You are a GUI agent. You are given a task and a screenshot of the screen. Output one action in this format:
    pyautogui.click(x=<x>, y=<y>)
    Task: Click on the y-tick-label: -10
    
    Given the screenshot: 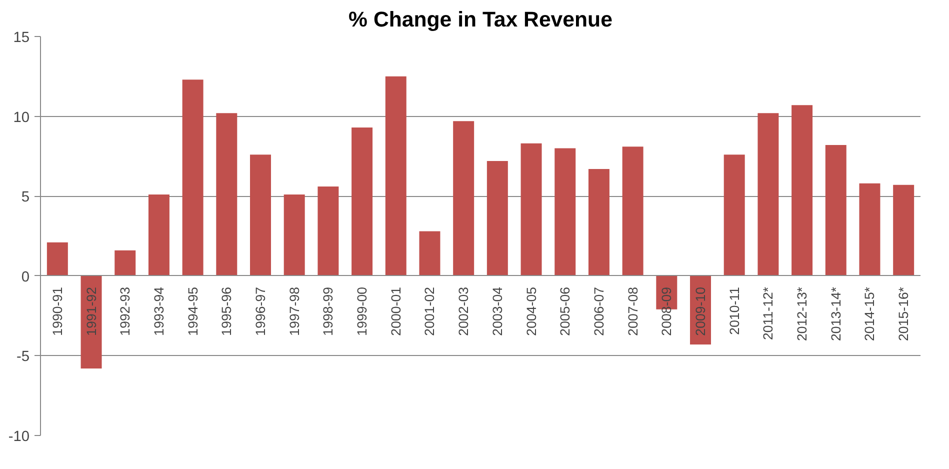 What is the action you would take?
    pyautogui.click(x=19, y=437)
    